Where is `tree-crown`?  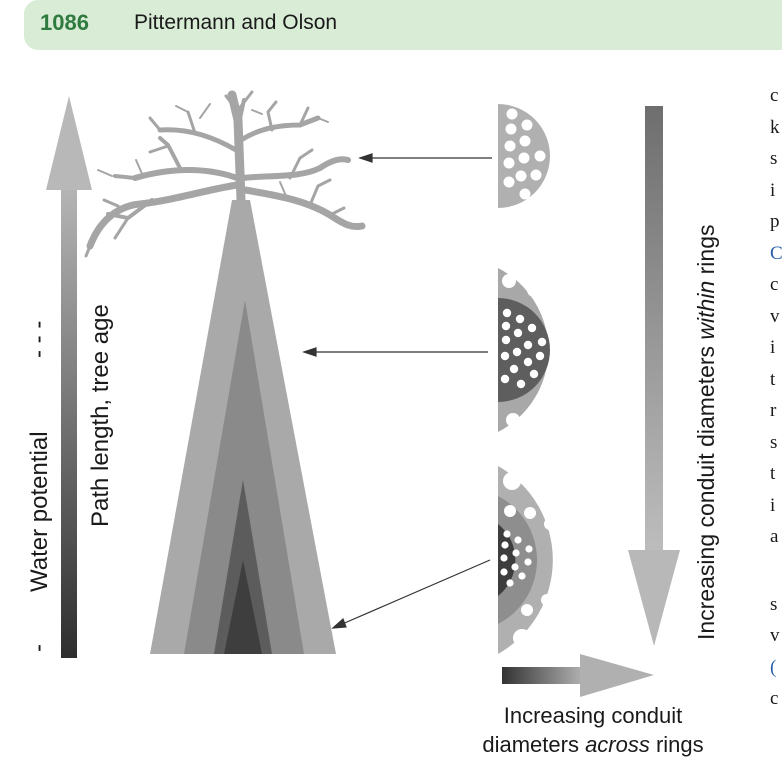
tree-crown is located at coordinates (225, 174).